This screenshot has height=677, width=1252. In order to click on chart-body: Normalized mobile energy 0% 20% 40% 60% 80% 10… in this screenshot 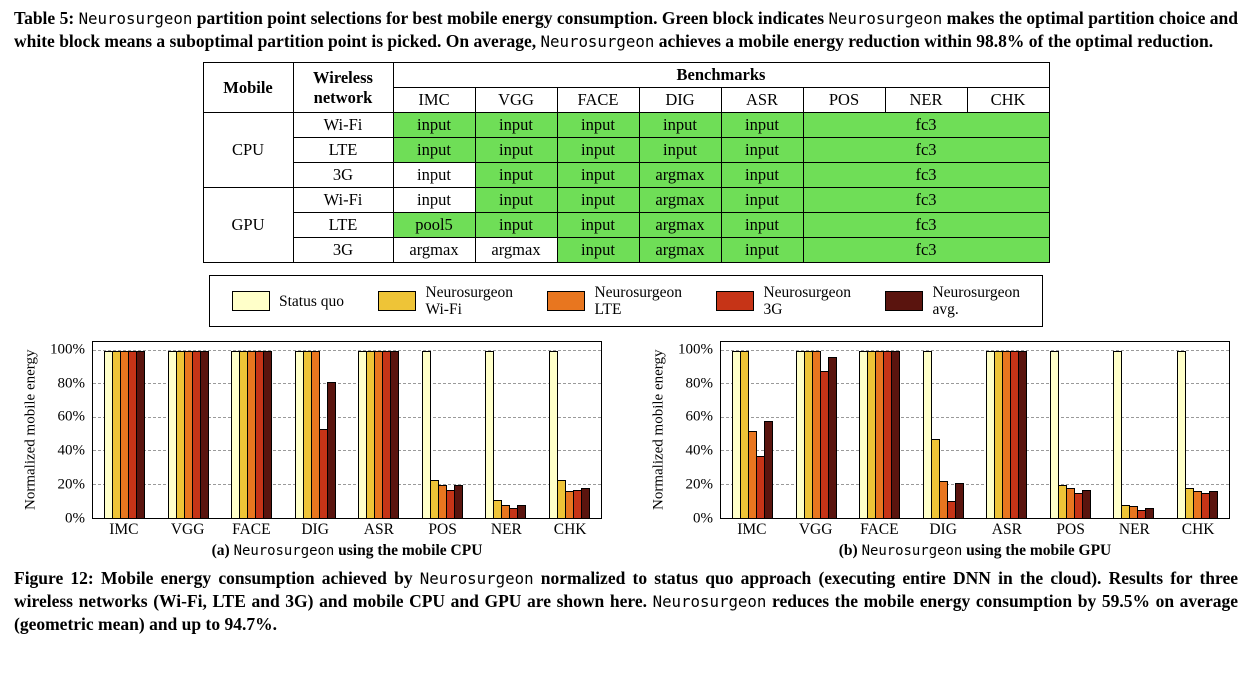, I will do `click(940, 434)`.